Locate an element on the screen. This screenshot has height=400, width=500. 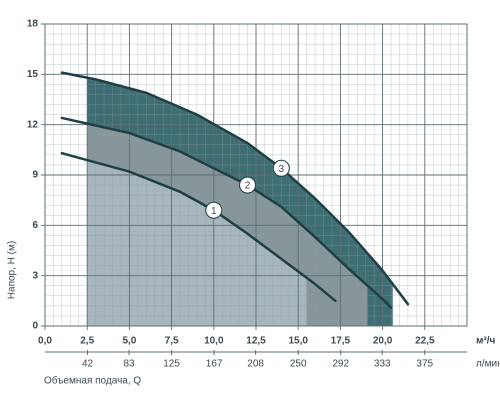
x-tick-label: 5,0 is located at coordinates (129, 341).